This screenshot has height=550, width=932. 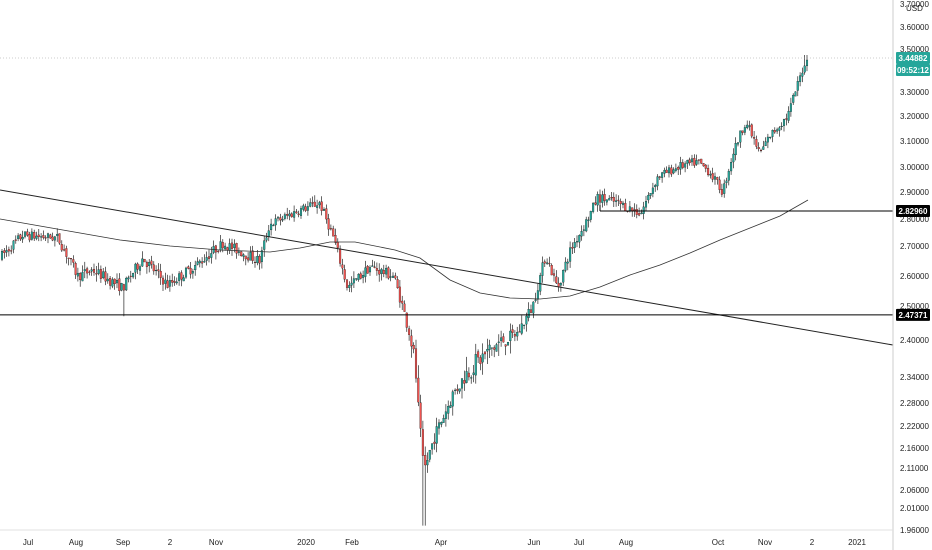 I want to click on x-tick-label: Apr, so click(x=441, y=542).